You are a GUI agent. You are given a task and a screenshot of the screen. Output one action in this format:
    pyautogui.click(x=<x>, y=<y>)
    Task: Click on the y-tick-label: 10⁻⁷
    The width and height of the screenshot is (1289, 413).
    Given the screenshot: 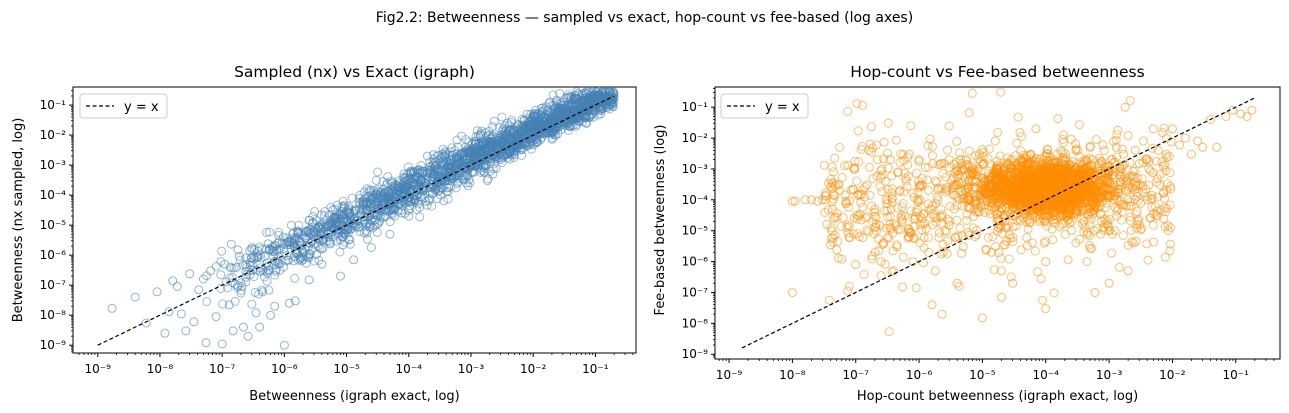 What is the action you would take?
    pyautogui.click(x=53, y=285)
    